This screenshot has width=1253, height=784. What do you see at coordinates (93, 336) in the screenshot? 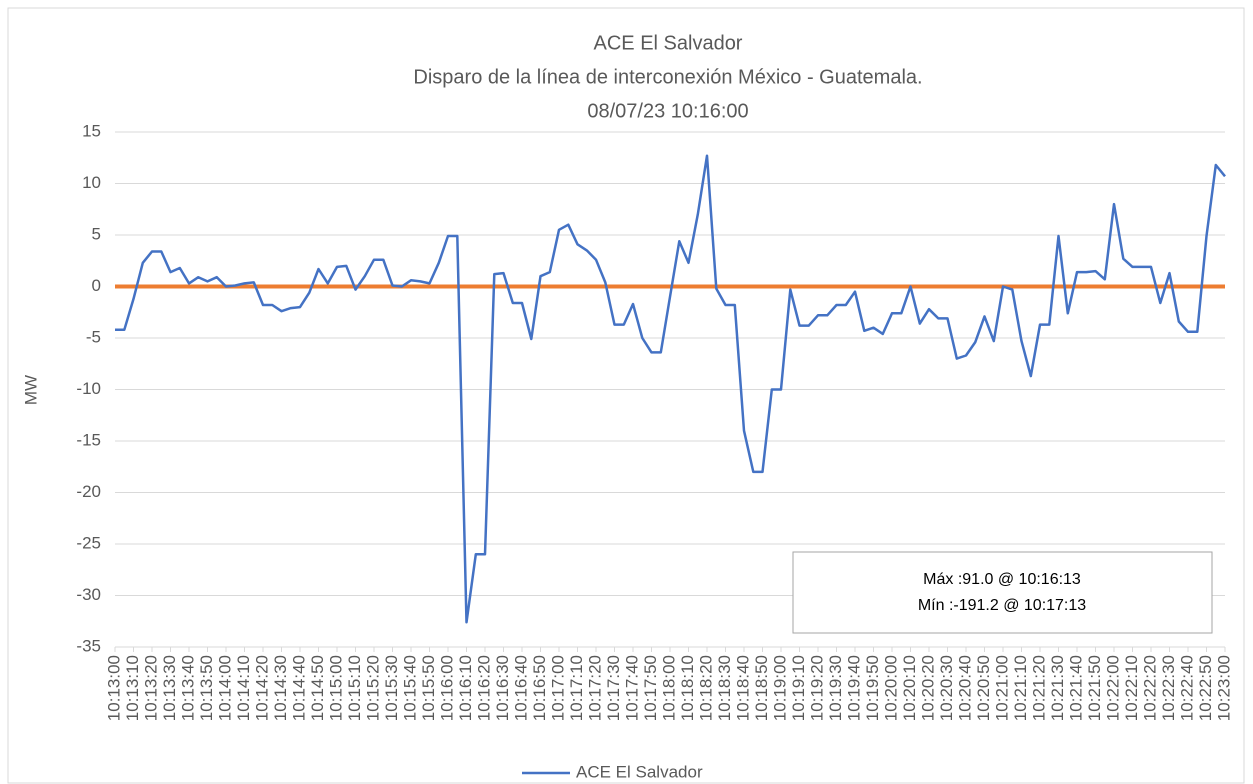
I see `y-tick-label: -5` at bounding box center [93, 336].